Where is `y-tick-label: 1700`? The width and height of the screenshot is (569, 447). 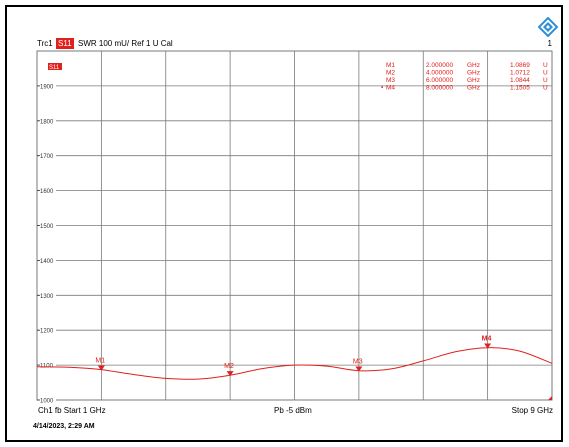 y-tick-label: 1700 is located at coordinates (47, 157).